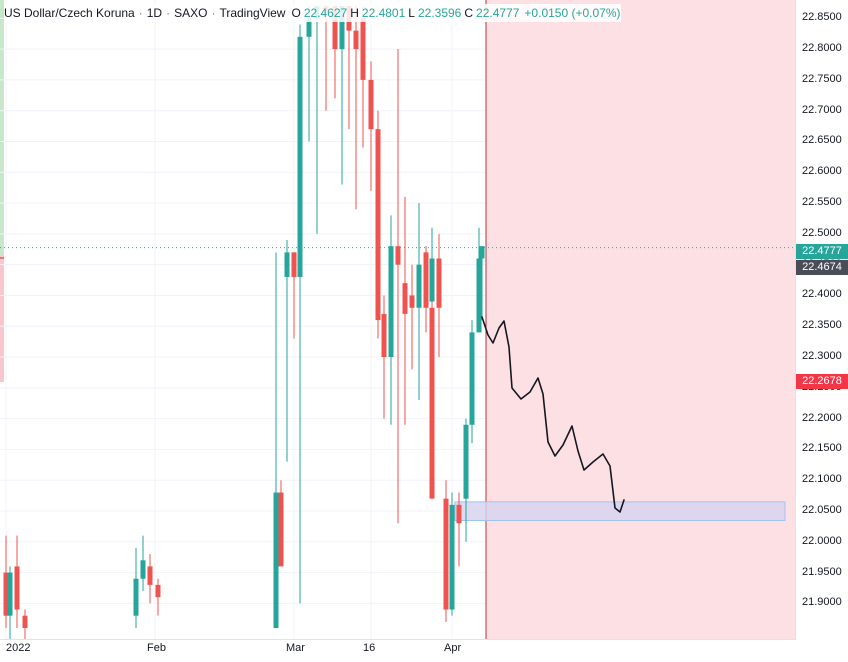  What do you see at coordinates (822, 417) in the screenshot?
I see `price-tick-label: 22.2000` at bounding box center [822, 417].